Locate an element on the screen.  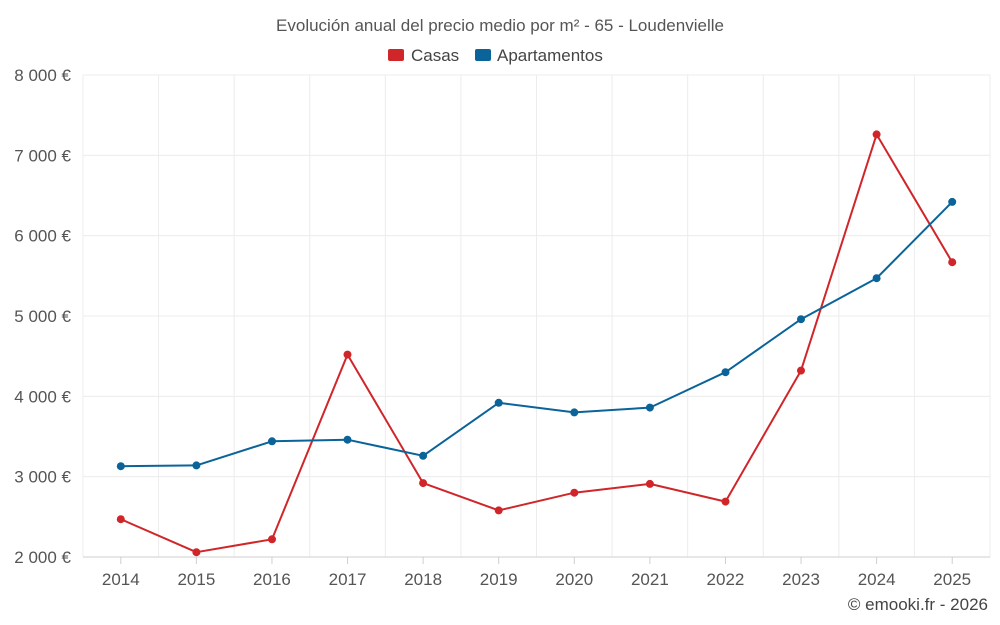
x-tick-label: 2021 is located at coordinates (650, 579).